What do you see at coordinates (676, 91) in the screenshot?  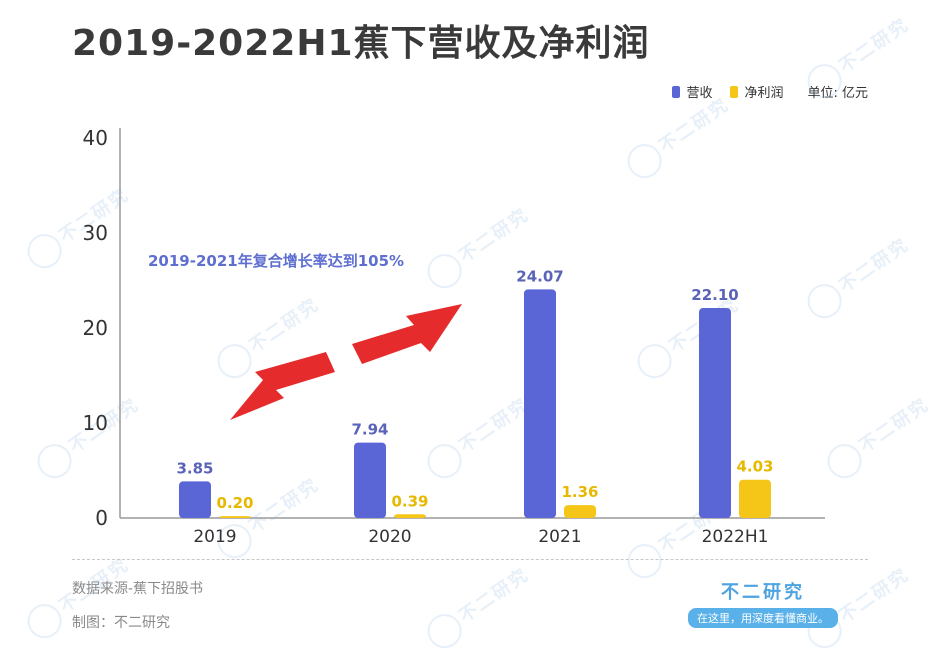 I see `legend-swatch-revenue` at bounding box center [676, 91].